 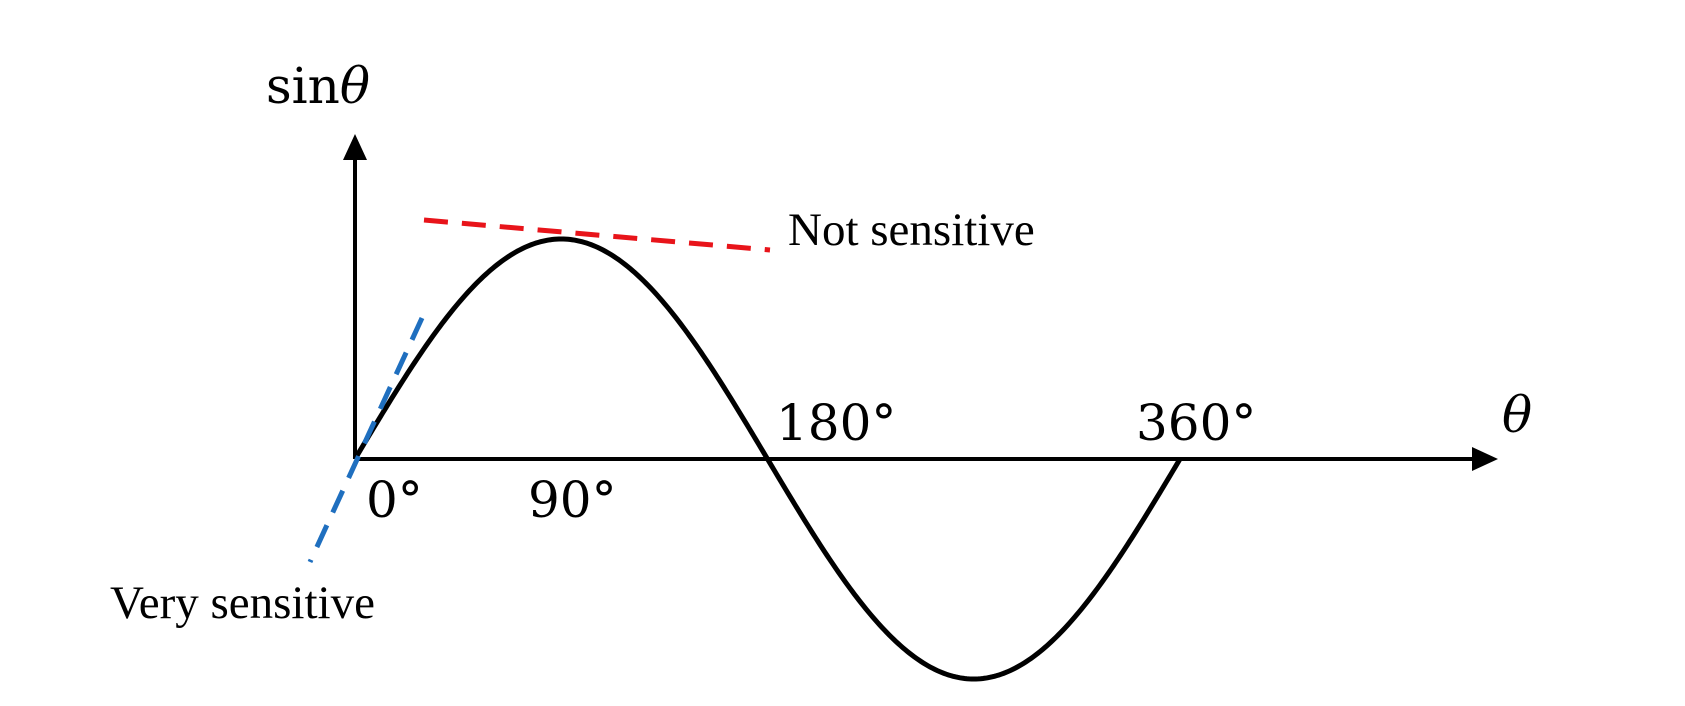 I want to click on annotation-not-sensitive: Not sensitive, so click(x=911, y=230).